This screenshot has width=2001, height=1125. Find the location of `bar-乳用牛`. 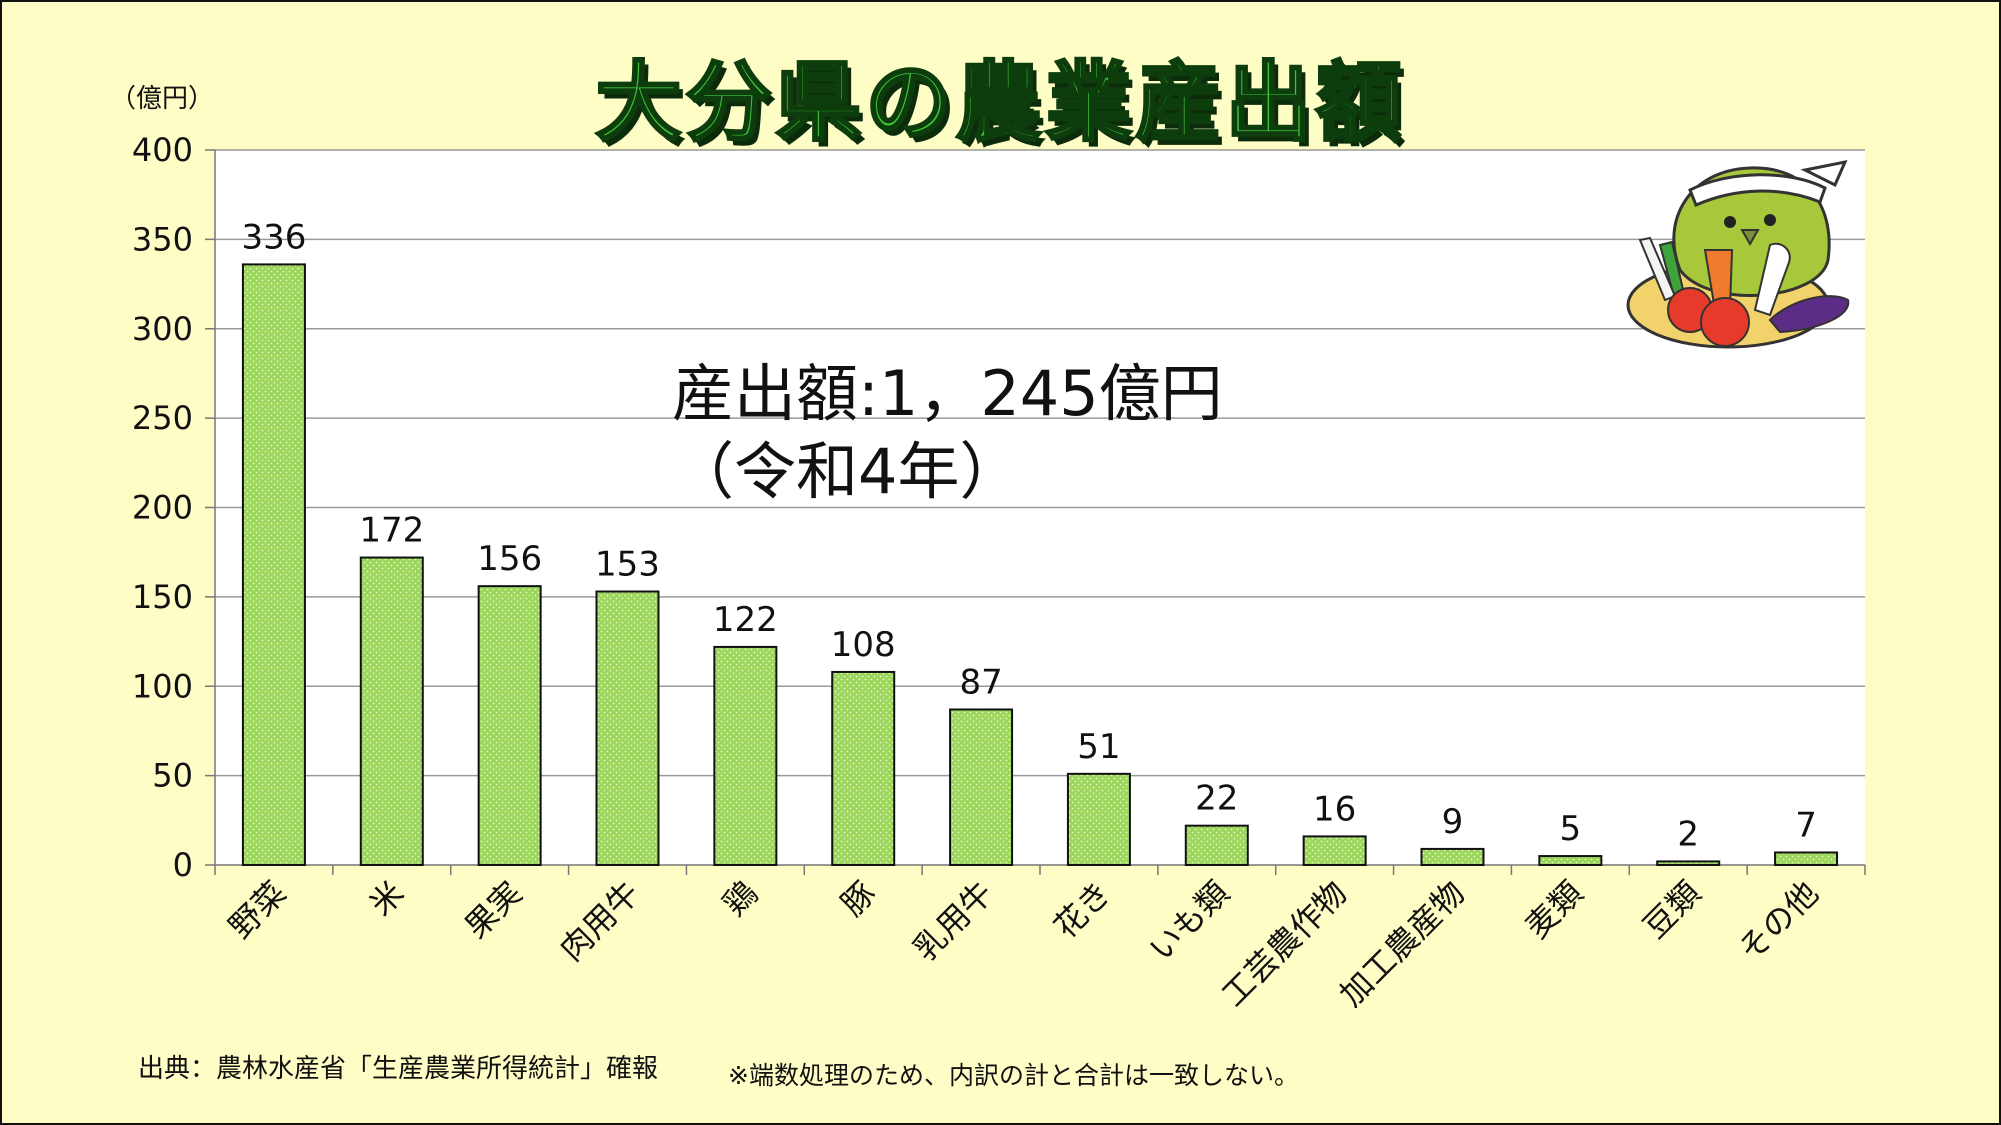

bar-乳用牛 is located at coordinates (981, 787).